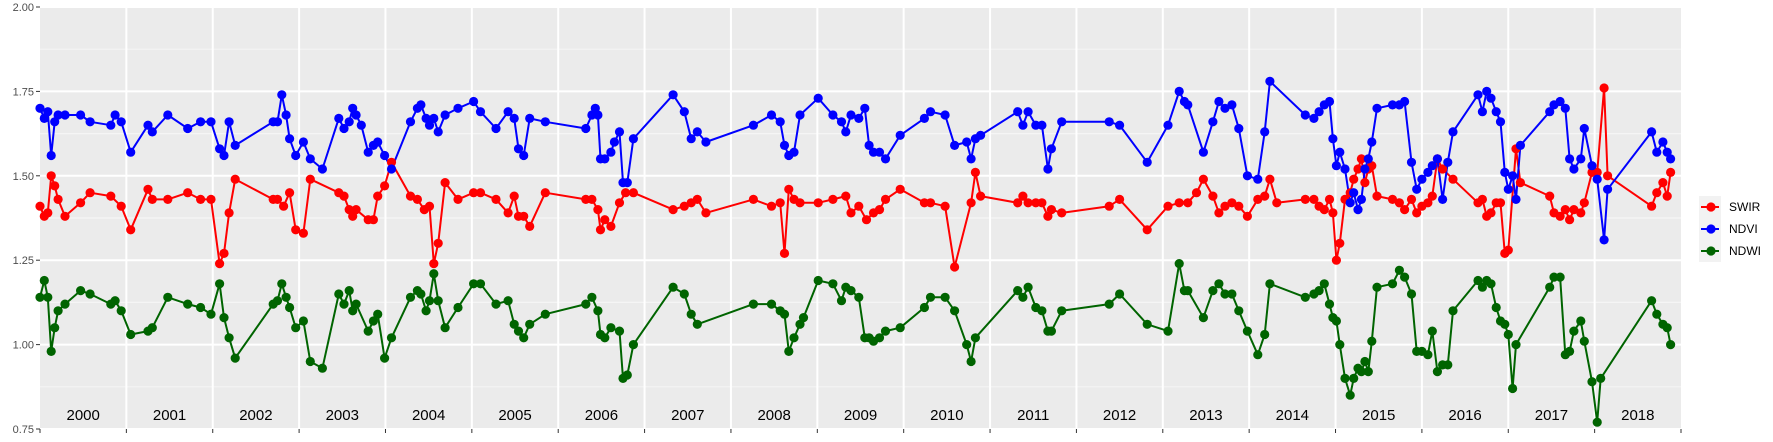 Image resolution: width=1773 pixels, height=442 pixels. Describe the element at coordinates (1637, 415) in the screenshot. I see `year-label: 2018` at that location.